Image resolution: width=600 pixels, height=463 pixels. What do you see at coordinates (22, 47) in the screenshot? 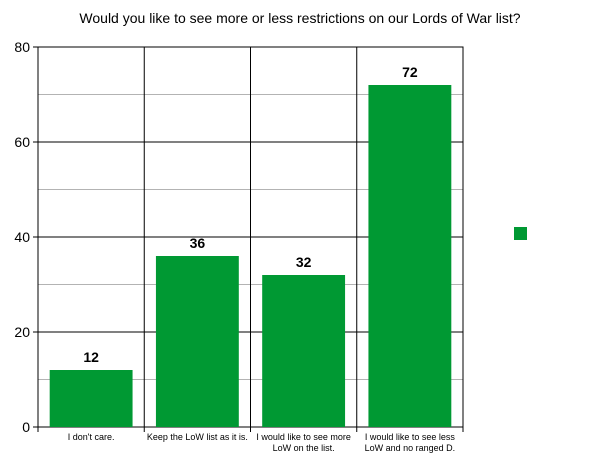
I see `y-tick-label: 80` at bounding box center [22, 47].